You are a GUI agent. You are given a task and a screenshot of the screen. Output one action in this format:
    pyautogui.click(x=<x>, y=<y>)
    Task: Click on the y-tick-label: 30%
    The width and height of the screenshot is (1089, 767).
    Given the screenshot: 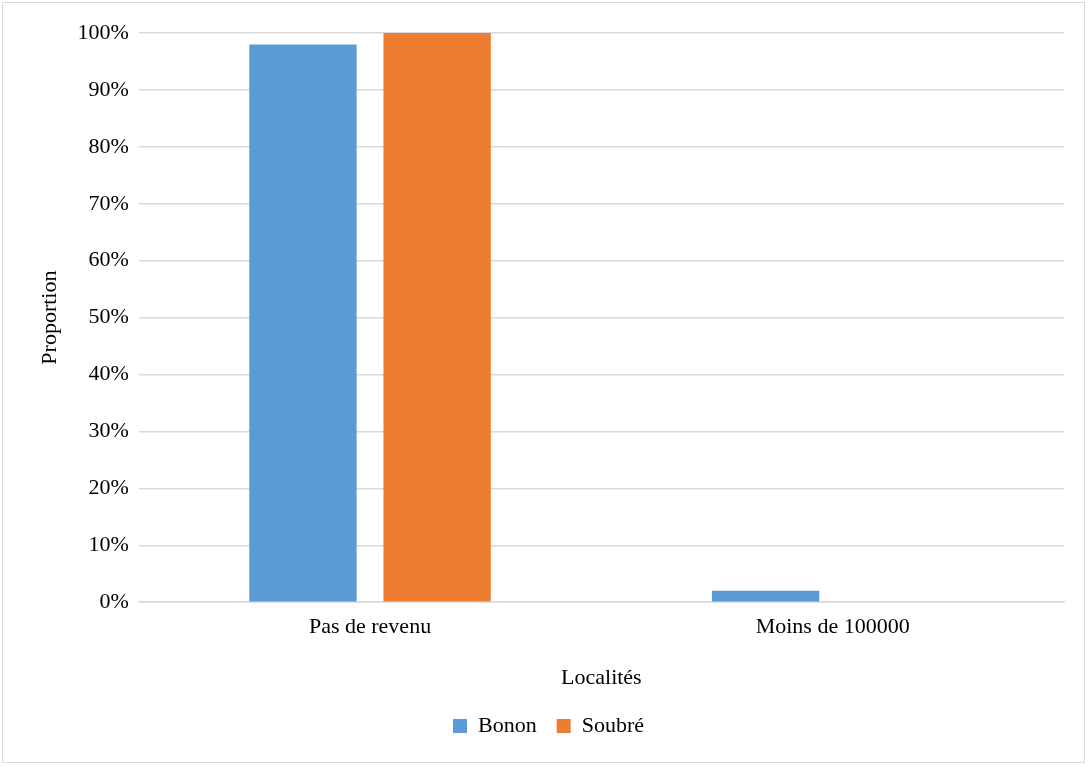 What is the action you would take?
    pyautogui.click(x=108, y=430)
    